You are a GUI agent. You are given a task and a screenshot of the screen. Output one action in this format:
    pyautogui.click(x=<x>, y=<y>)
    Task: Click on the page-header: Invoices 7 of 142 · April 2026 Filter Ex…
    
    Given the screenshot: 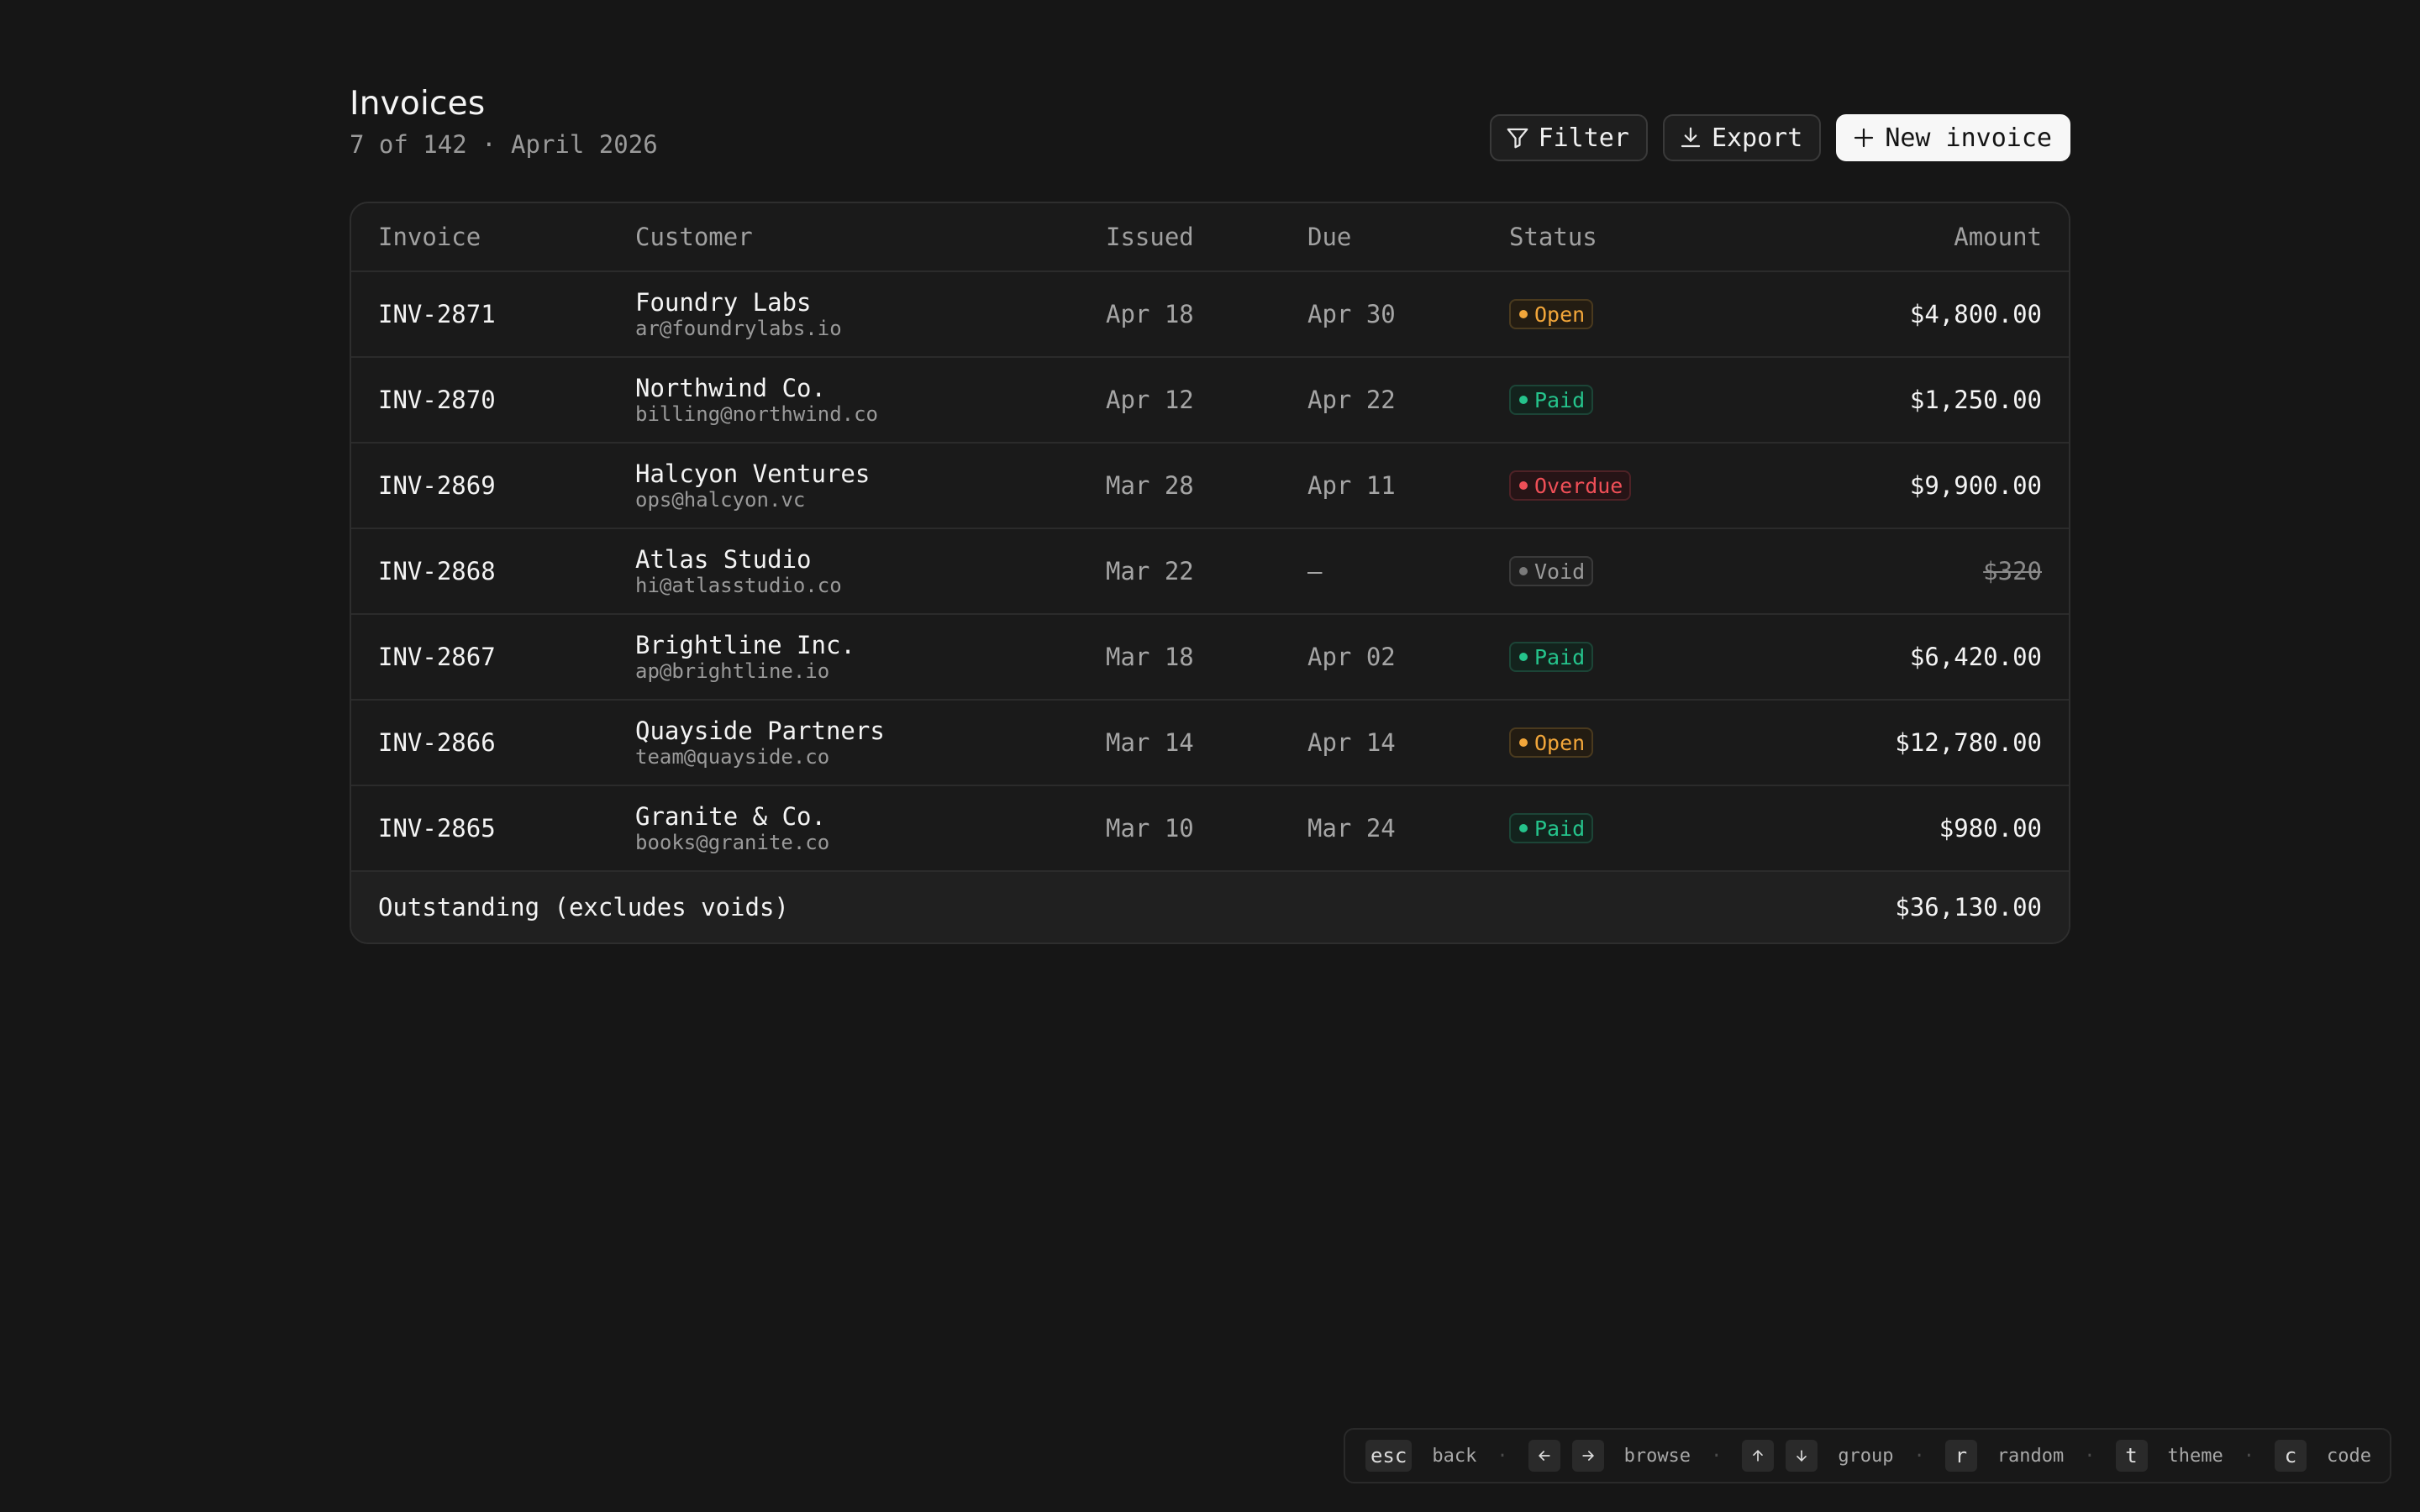 What is the action you would take?
    pyautogui.click(x=1210, y=127)
    